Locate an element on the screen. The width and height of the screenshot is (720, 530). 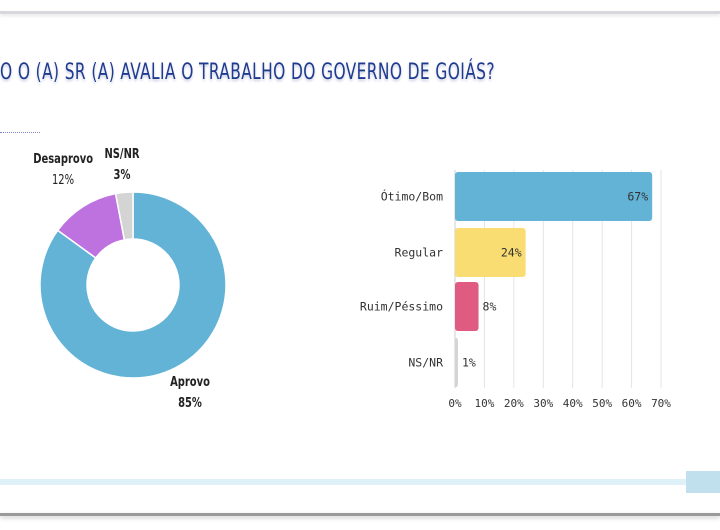
donut-label-value: 12% is located at coordinates (63, 180).